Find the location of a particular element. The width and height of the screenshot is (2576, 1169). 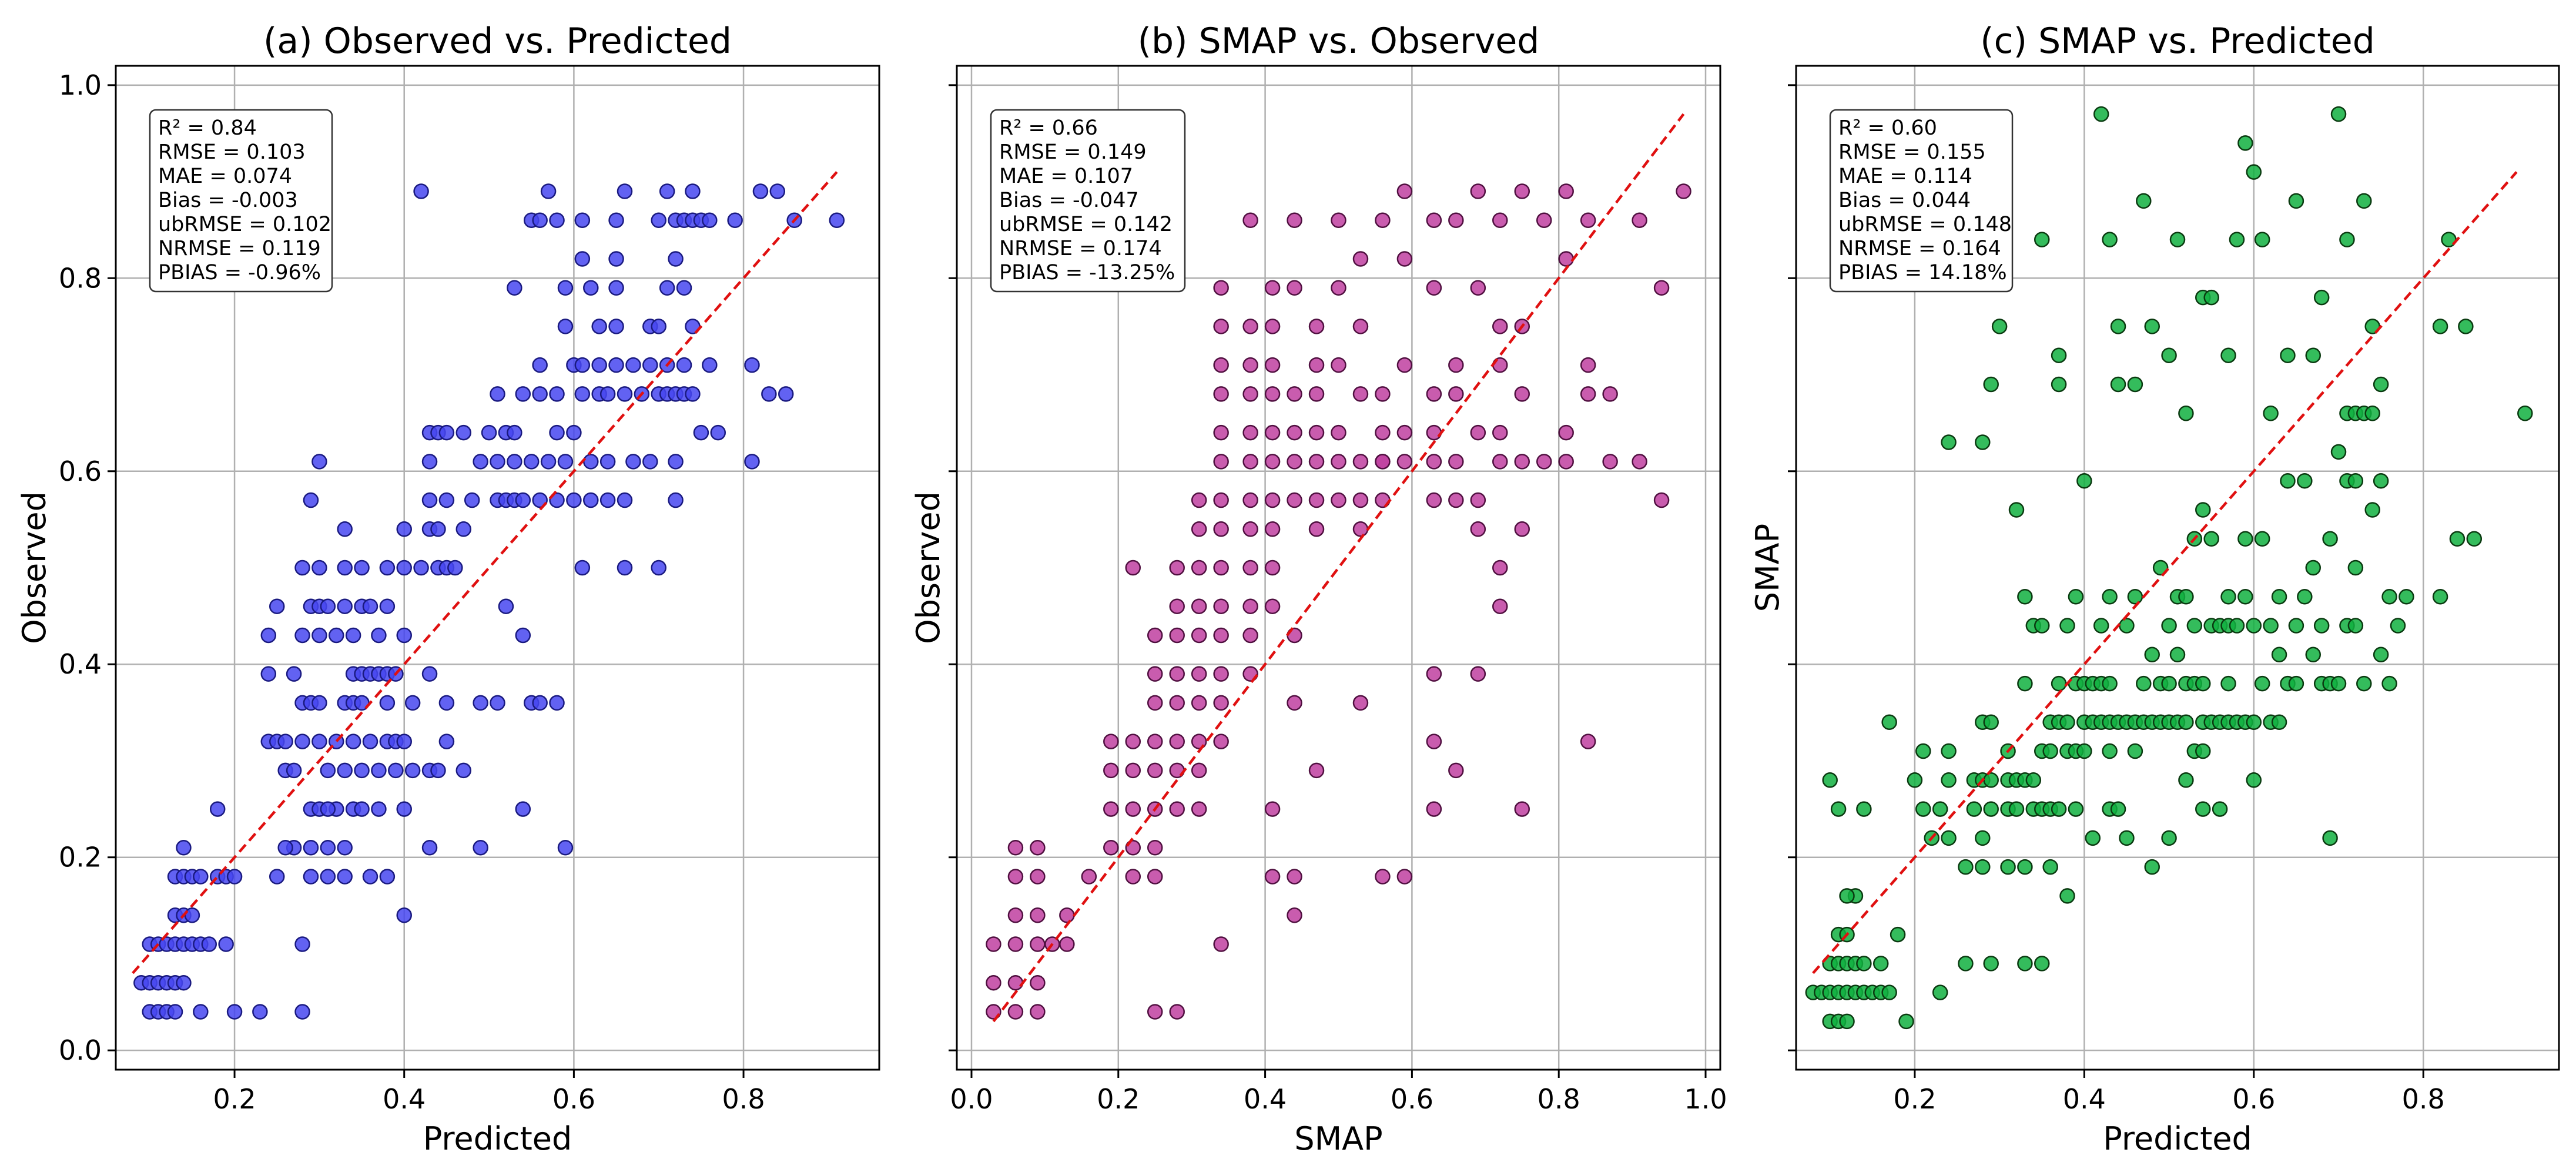

stat-line: NRMSE = 0.174 is located at coordinates (1080, 249).